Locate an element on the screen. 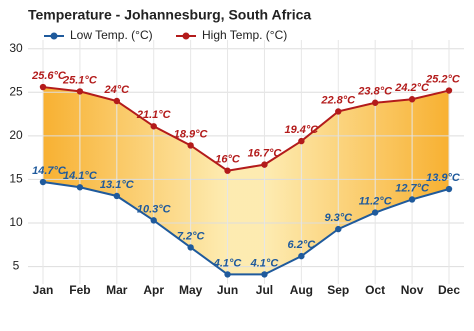 This screenshot has height=331, width=474. value-label: 11.2°C is located at coordinates (376, 201).